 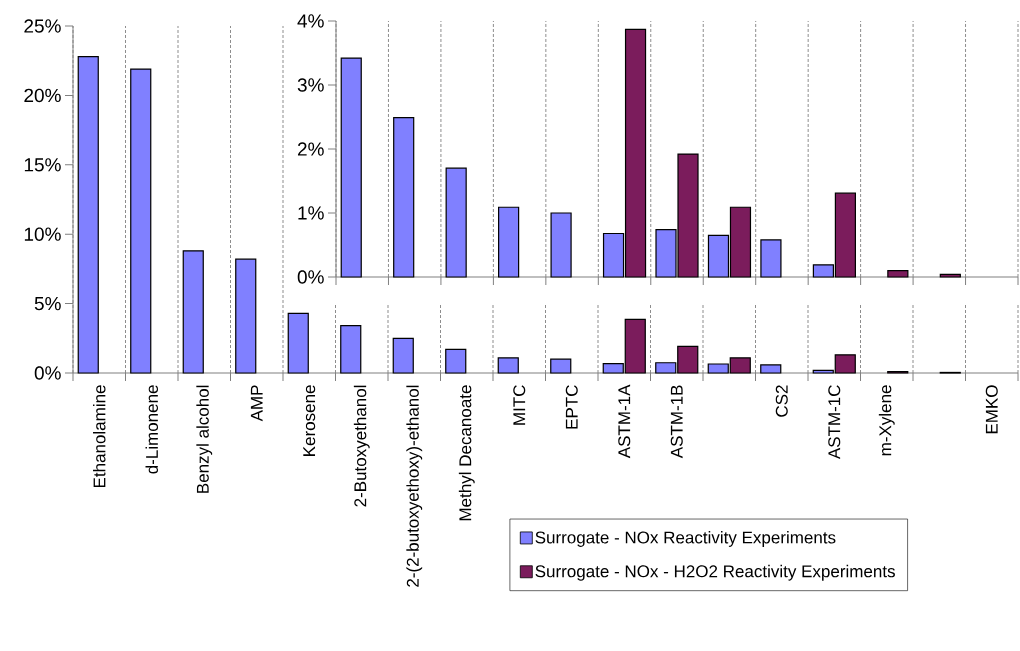 I want to click on x-tick-label: ASTM-1B, so click(x=676, y=422).